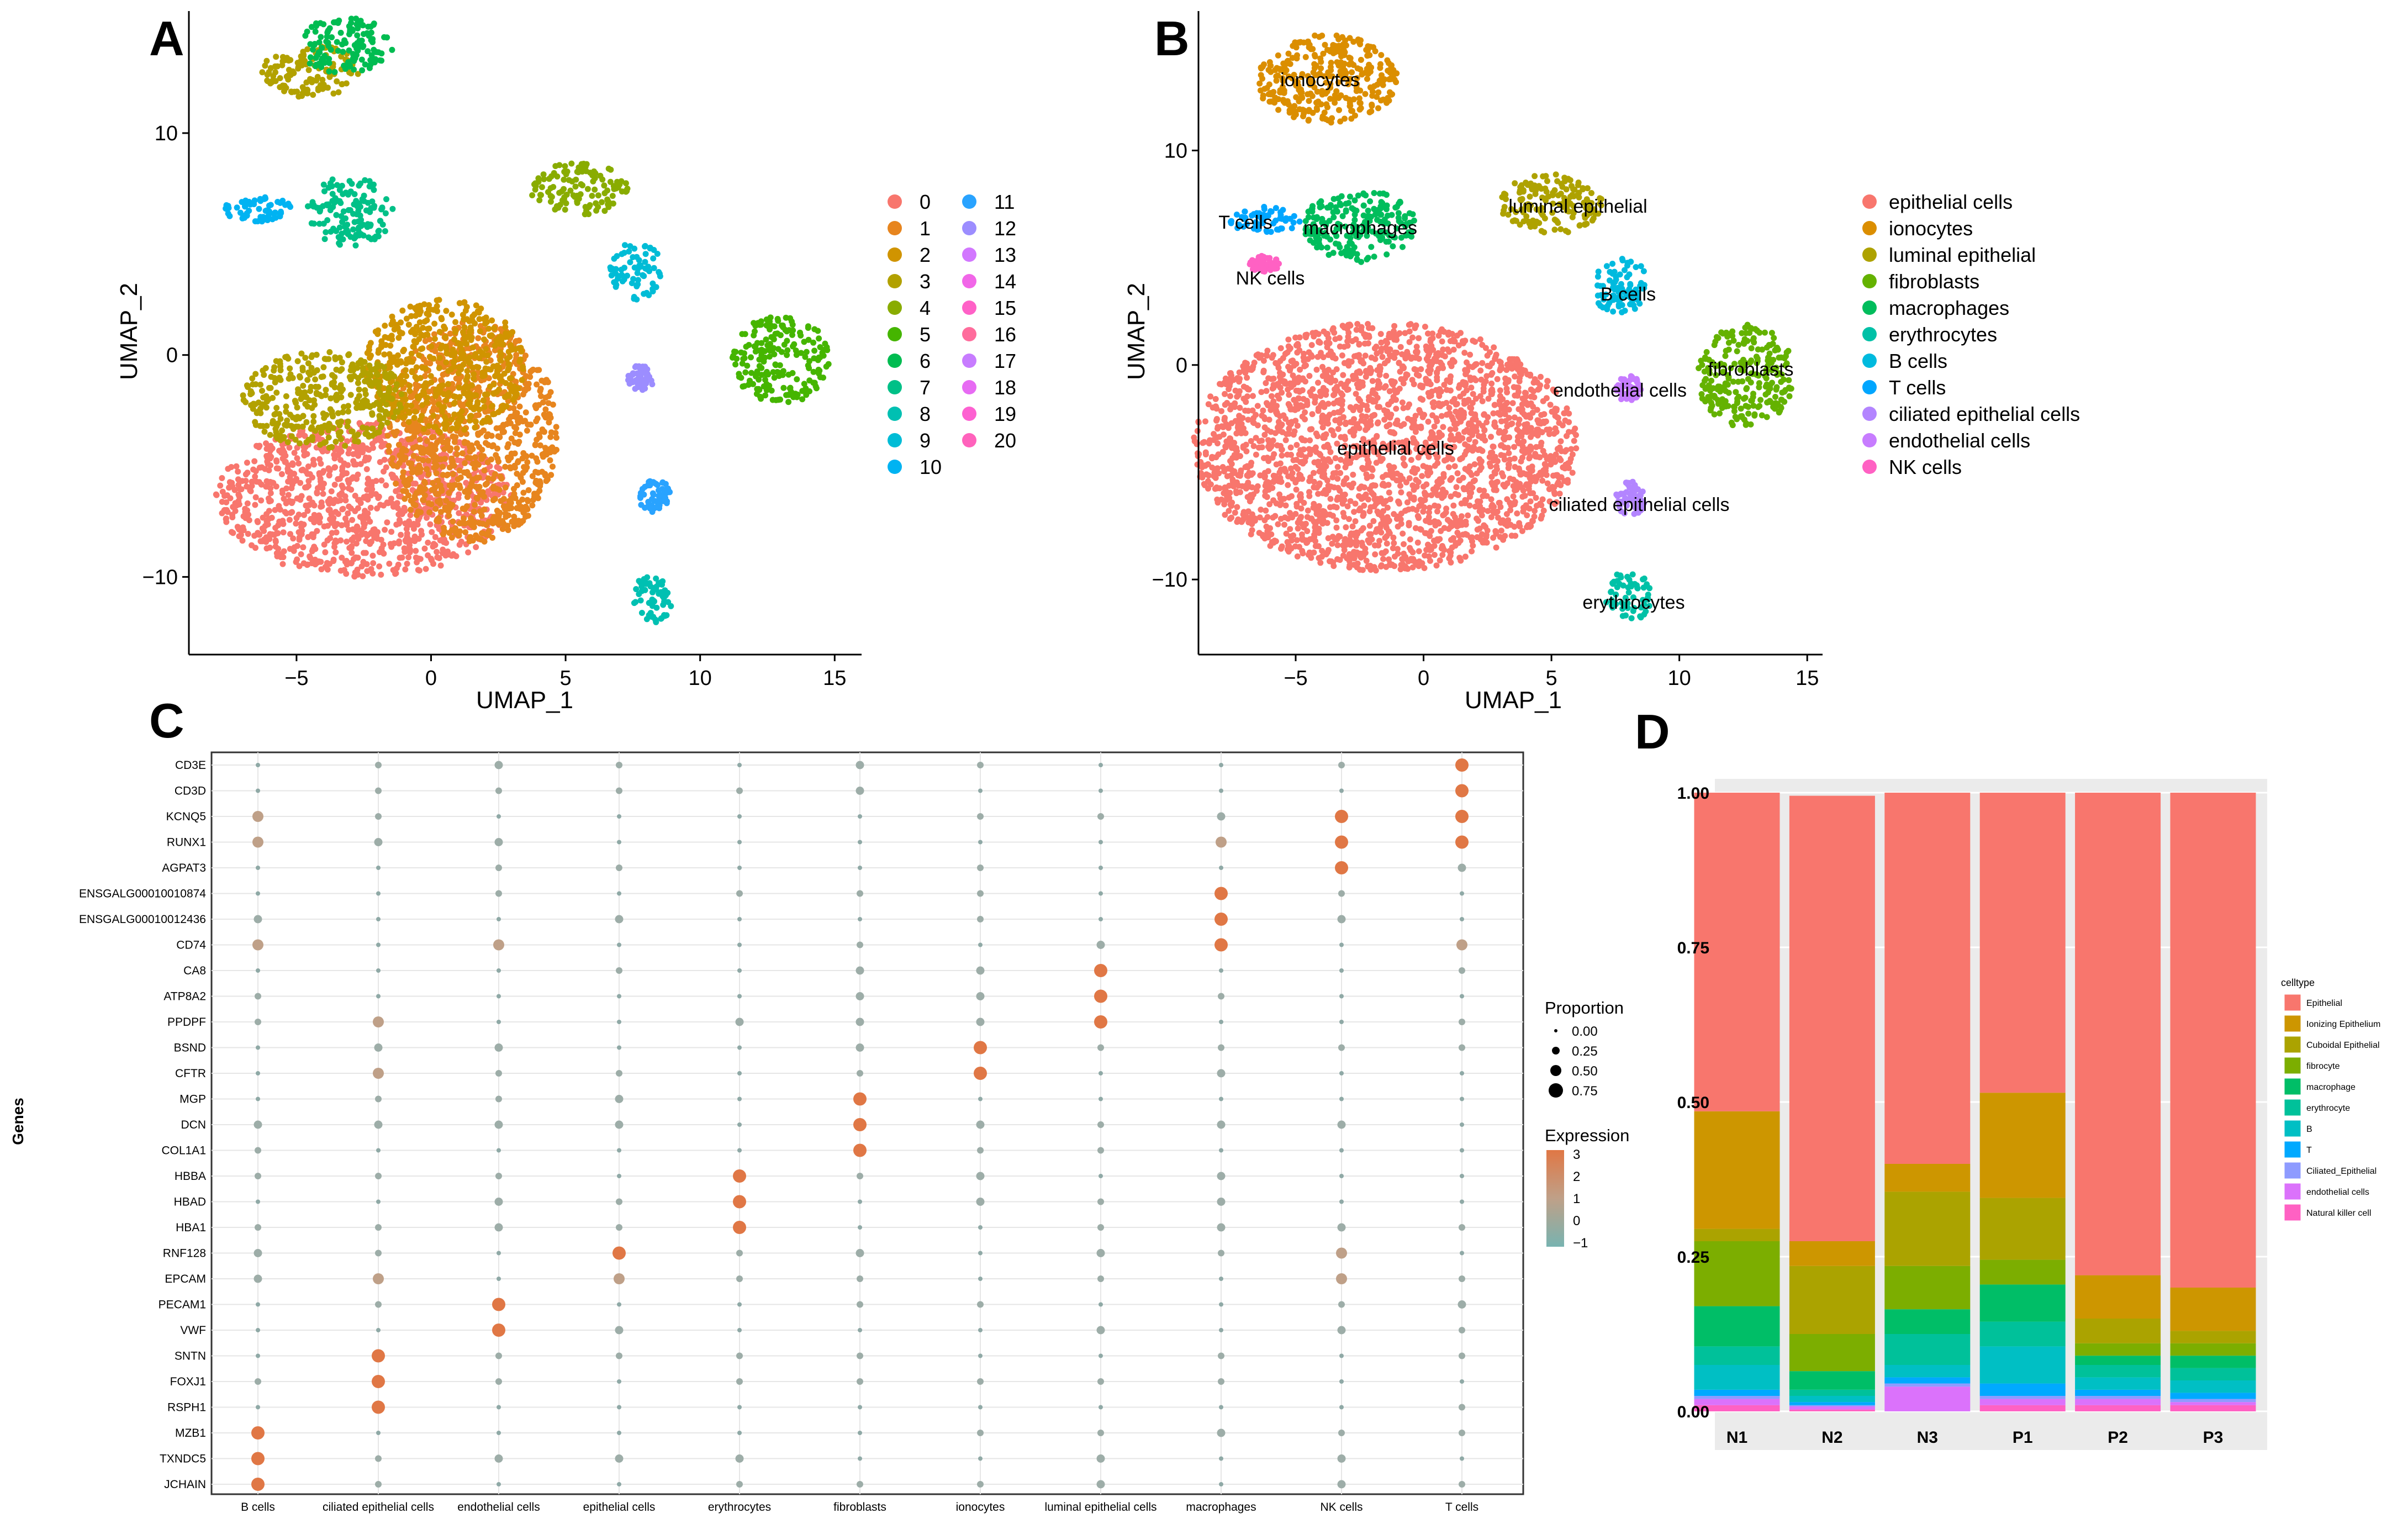 This screenshot has width=2408, height=1529. Describe the element at coordinates (969, 414) in the screenshot. I see `legend-key` at that location.